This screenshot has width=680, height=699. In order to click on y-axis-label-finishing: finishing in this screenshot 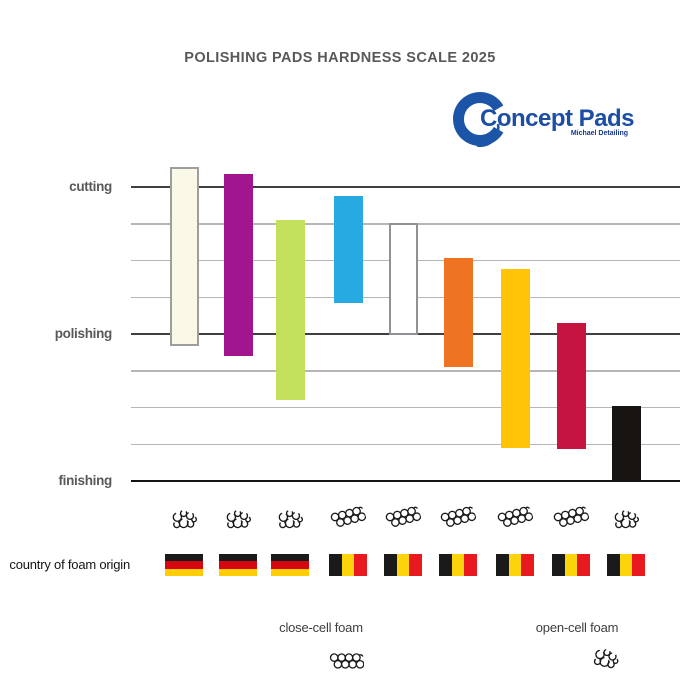, I will do `click(85, 480)`.